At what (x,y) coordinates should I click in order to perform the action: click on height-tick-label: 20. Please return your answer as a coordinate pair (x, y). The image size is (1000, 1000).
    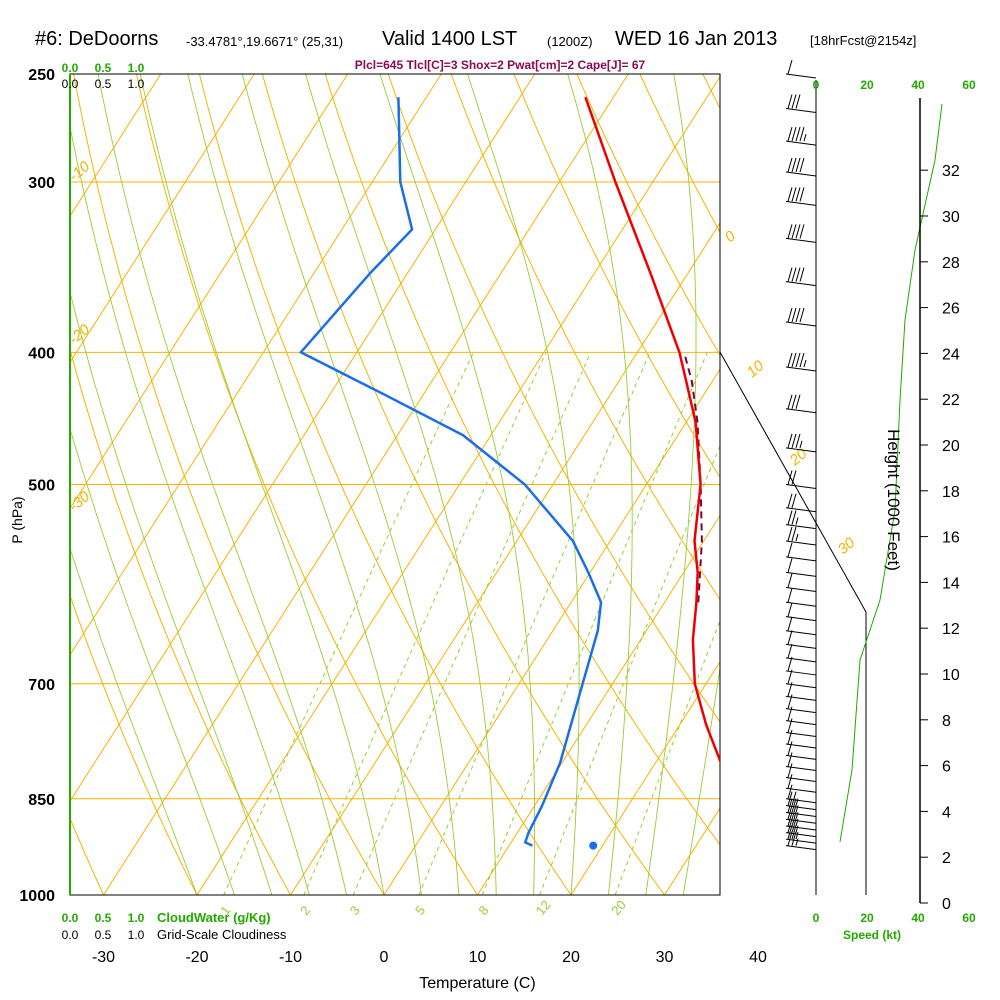
    Looking at the image, I should click on (951, 446).